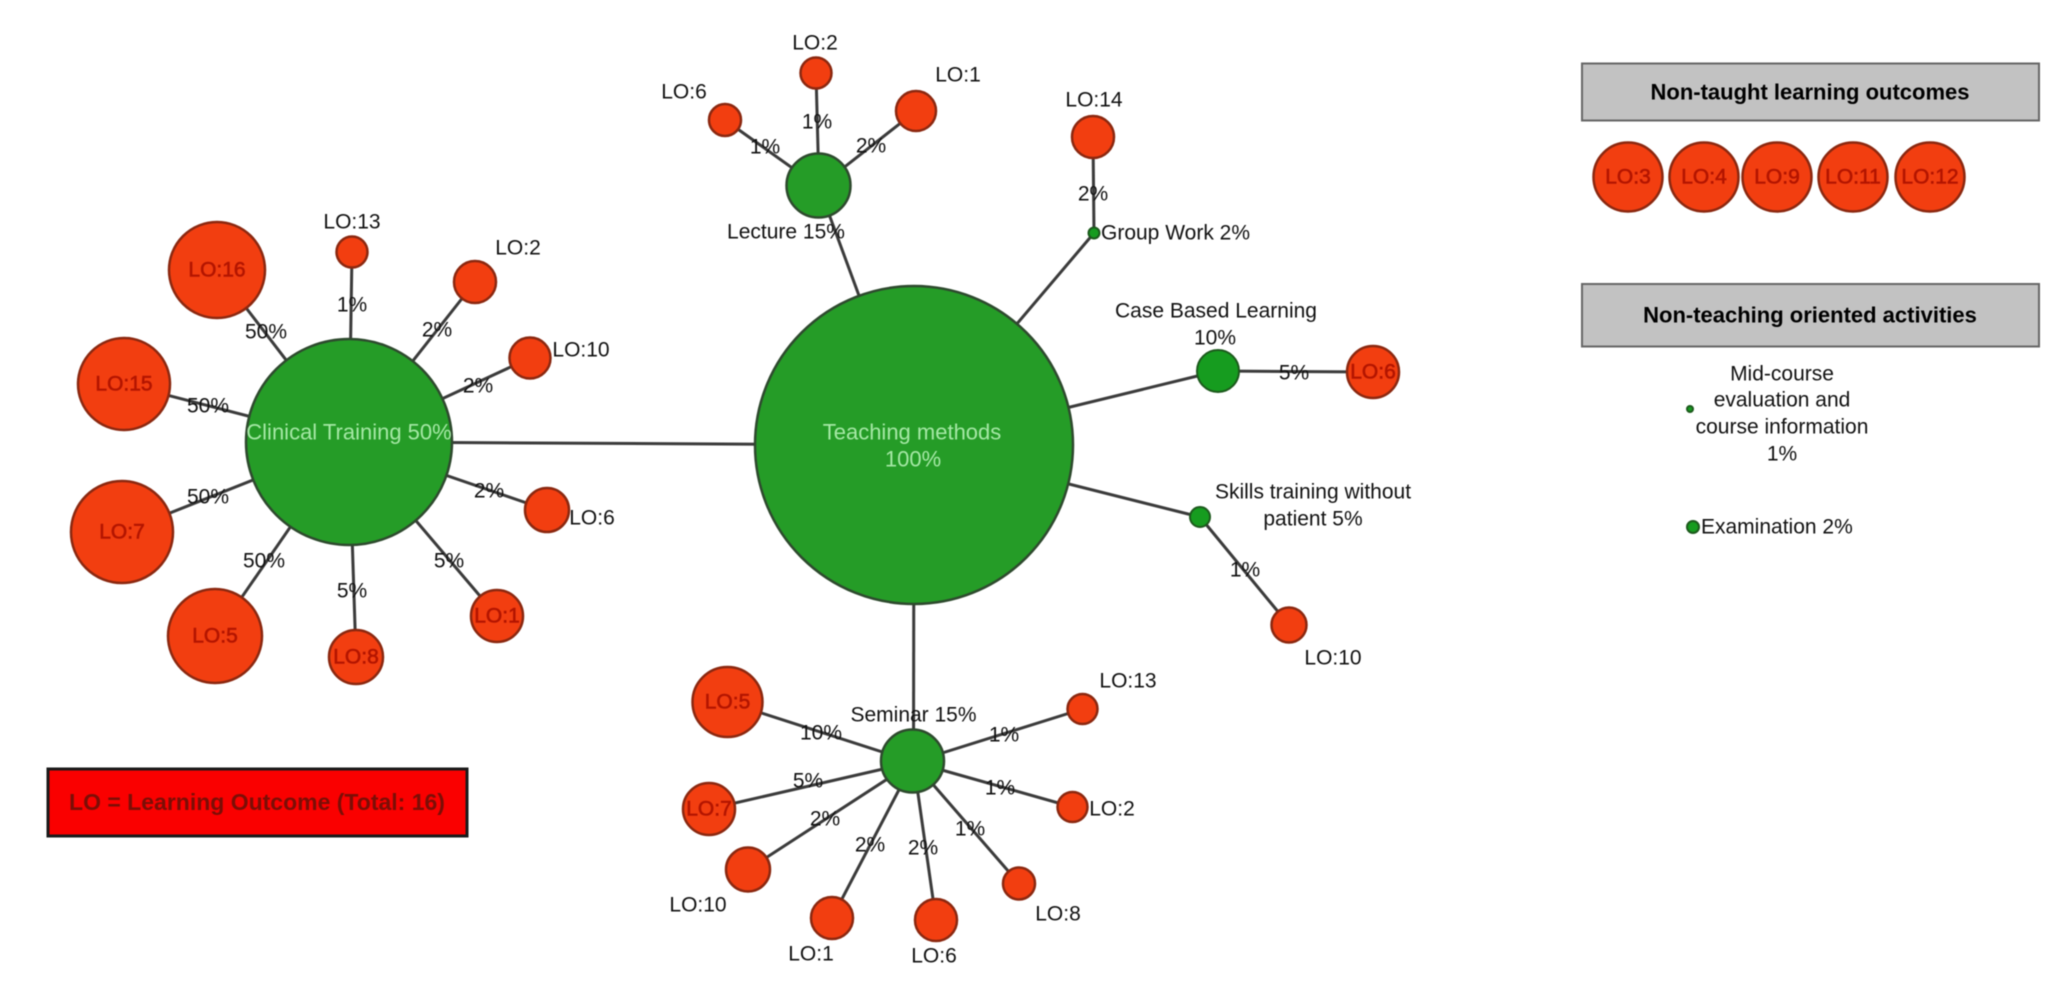 Image resolution: width=2059 pixels, height=1001 pixels. What do you see at coordinates (1777, 527) in the screenshot?
I see `svg-text: Examination 2%` at bounding box center [1777, 527].